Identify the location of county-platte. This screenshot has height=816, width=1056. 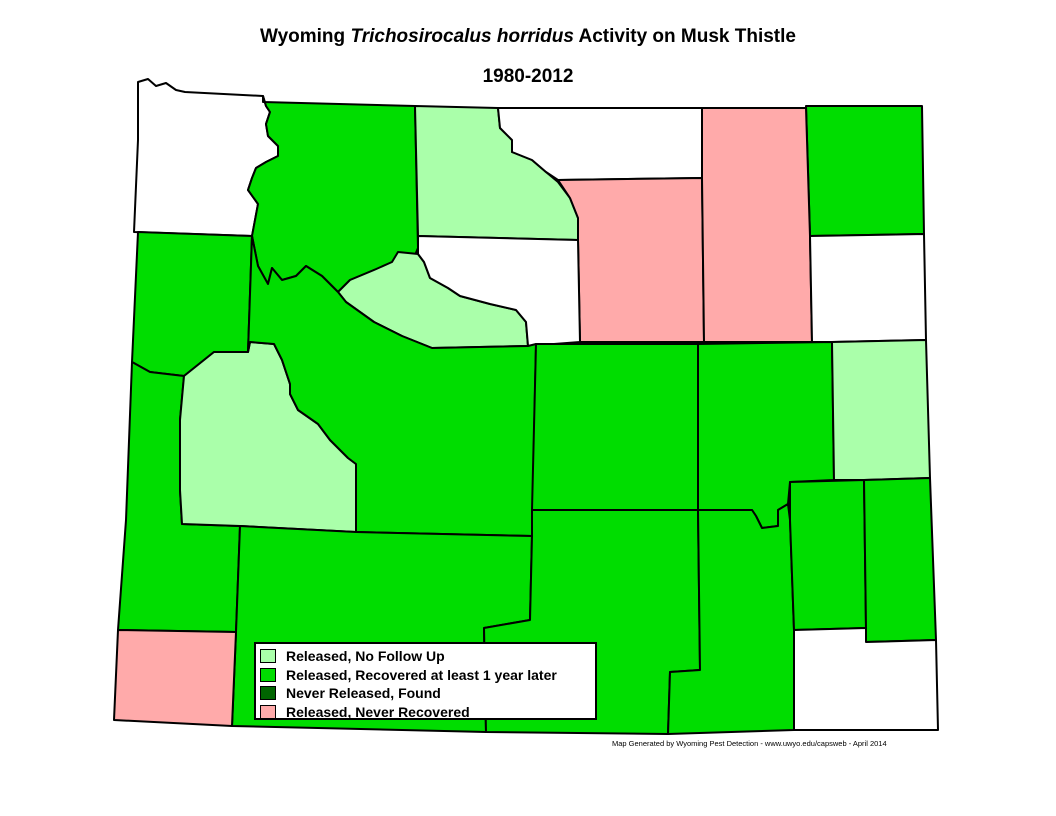
(828, 555).